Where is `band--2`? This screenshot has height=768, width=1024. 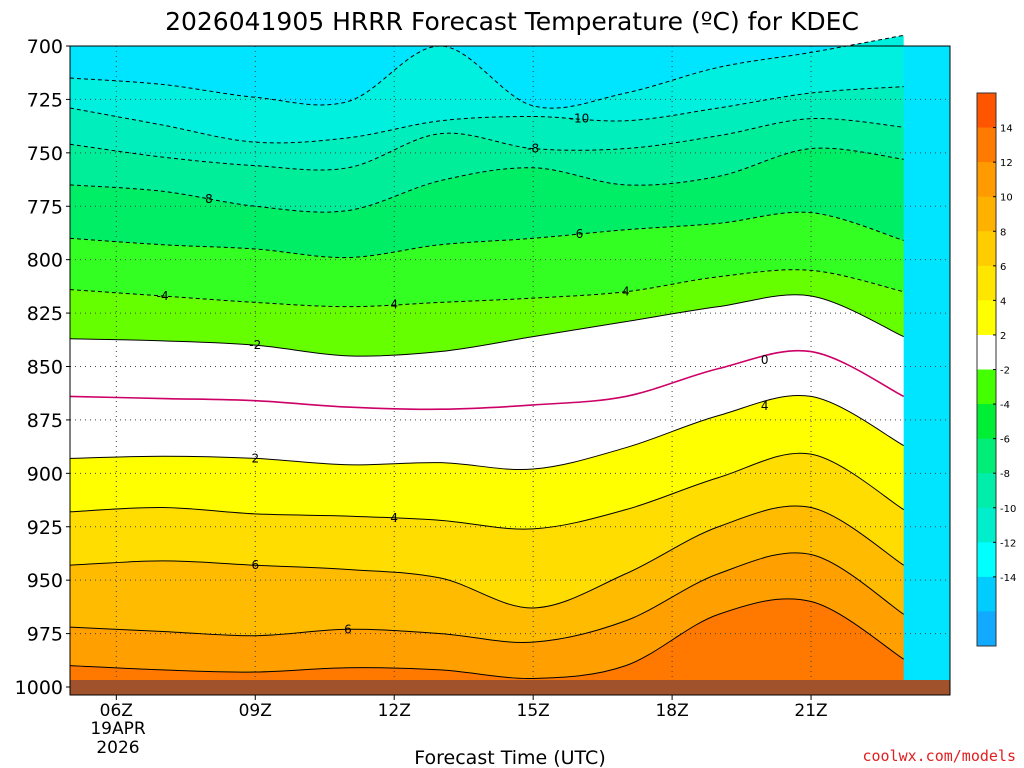 band--2 is located at coordinates (487, 313).